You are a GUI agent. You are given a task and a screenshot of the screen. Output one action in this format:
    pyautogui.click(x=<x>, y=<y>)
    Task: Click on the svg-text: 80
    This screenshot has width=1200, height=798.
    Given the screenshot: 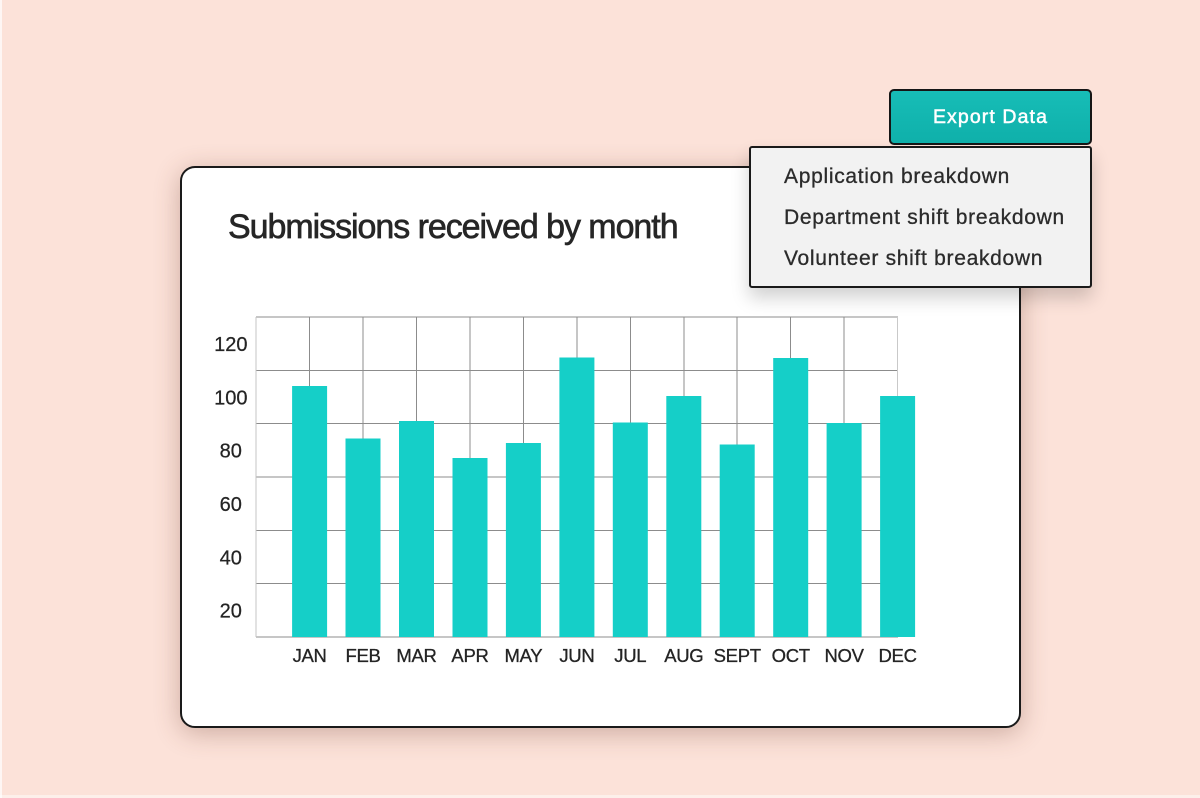 What is the action you would take?
    pyautogui.click(x=231, y=452)
    